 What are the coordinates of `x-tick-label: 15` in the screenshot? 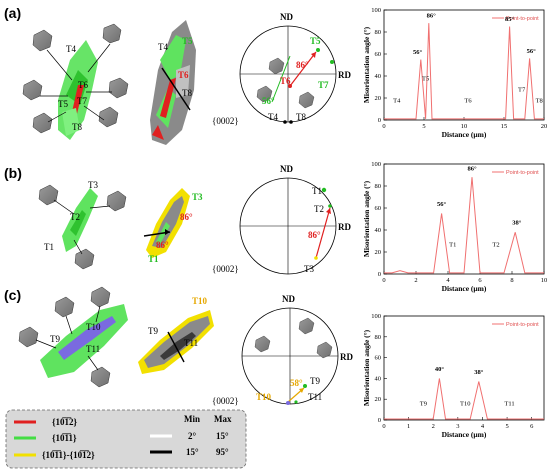 It's located at (504, 126).